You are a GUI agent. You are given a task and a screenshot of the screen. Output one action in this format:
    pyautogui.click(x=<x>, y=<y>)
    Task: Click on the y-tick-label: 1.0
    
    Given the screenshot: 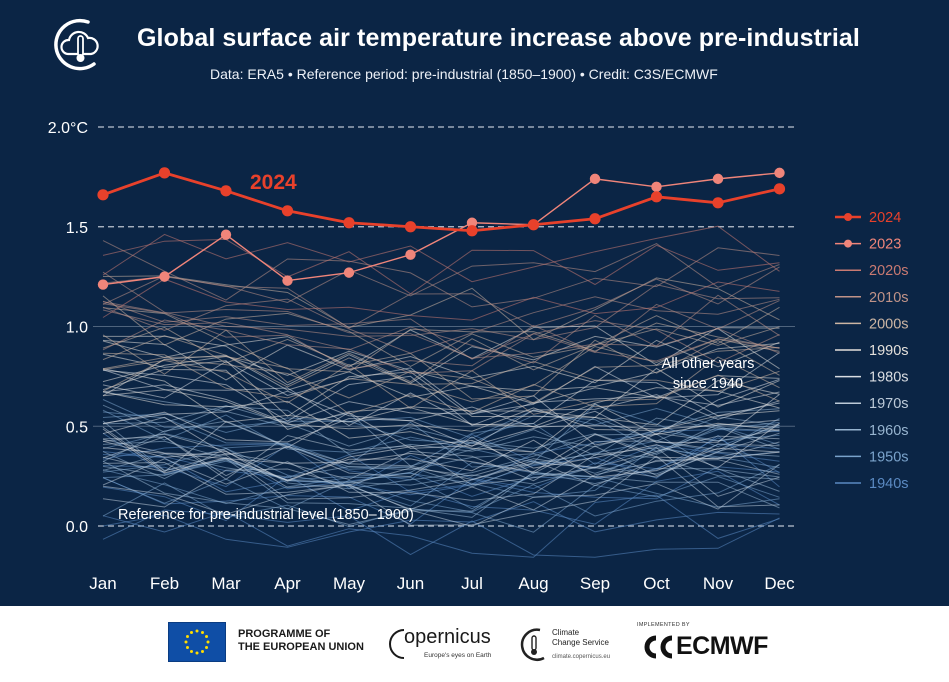 What is the action you would take?
    pyautogui.click(x=77, y=328)
    